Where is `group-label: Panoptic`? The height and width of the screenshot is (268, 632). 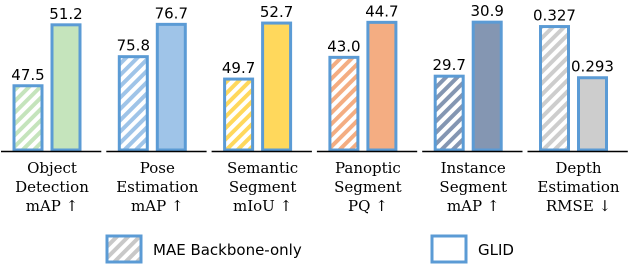
group-label: Panoptic is located at coordinates (368, 168).